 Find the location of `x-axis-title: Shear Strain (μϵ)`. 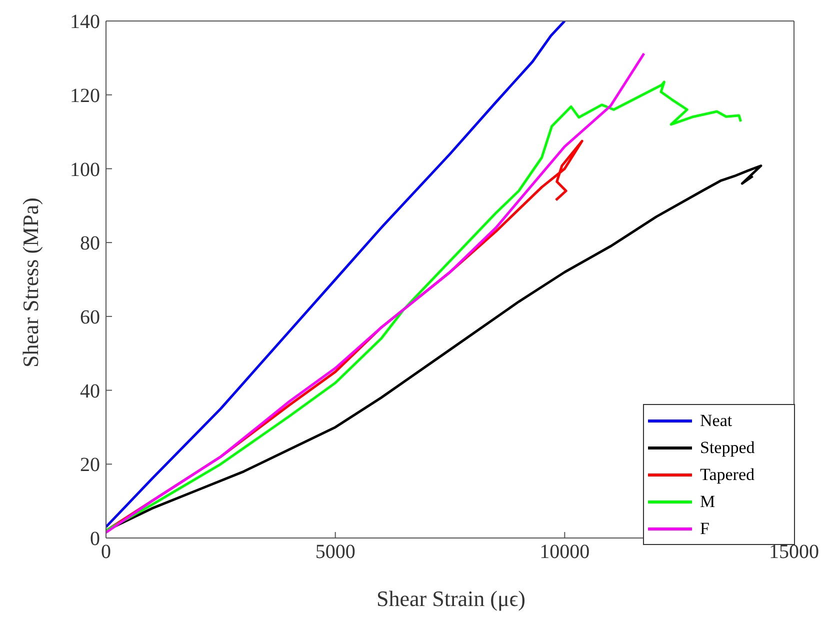

x-axis-title: Shear Strain (μϵ) is located at coordinates (451, 598).